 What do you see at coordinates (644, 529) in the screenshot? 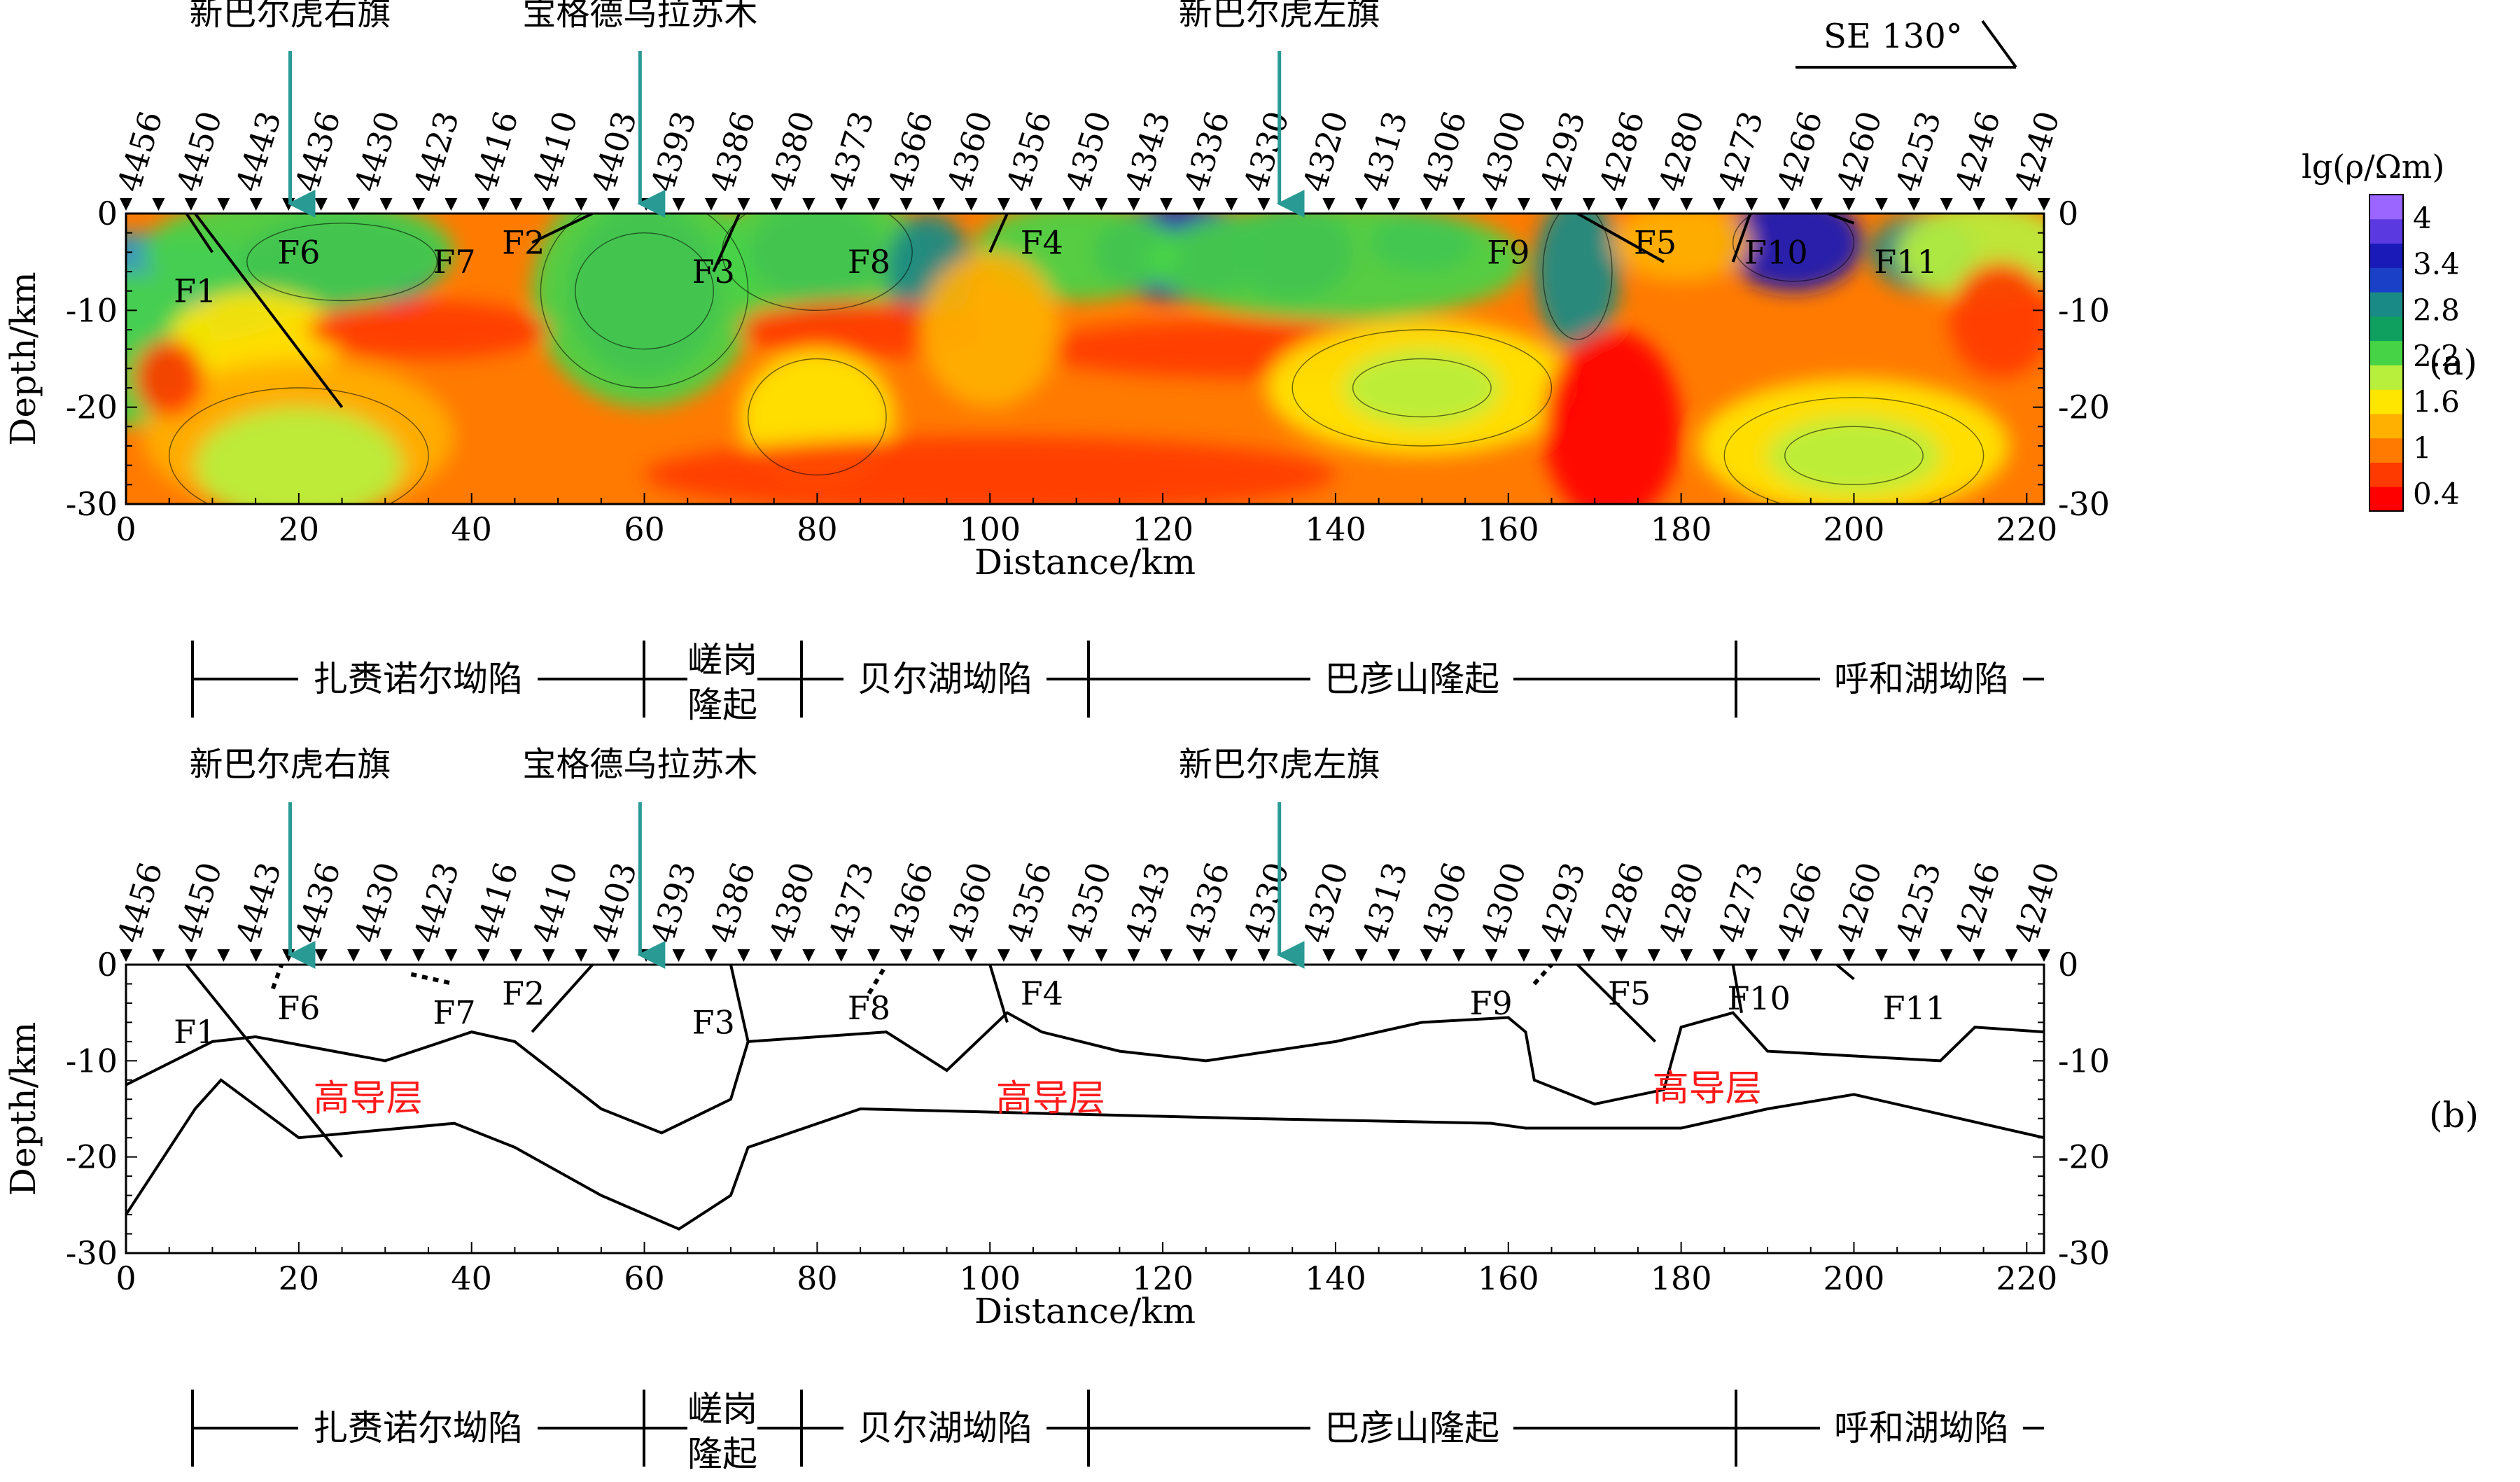
I see `x-tick-label: 60` at bounding box center [644, 529].